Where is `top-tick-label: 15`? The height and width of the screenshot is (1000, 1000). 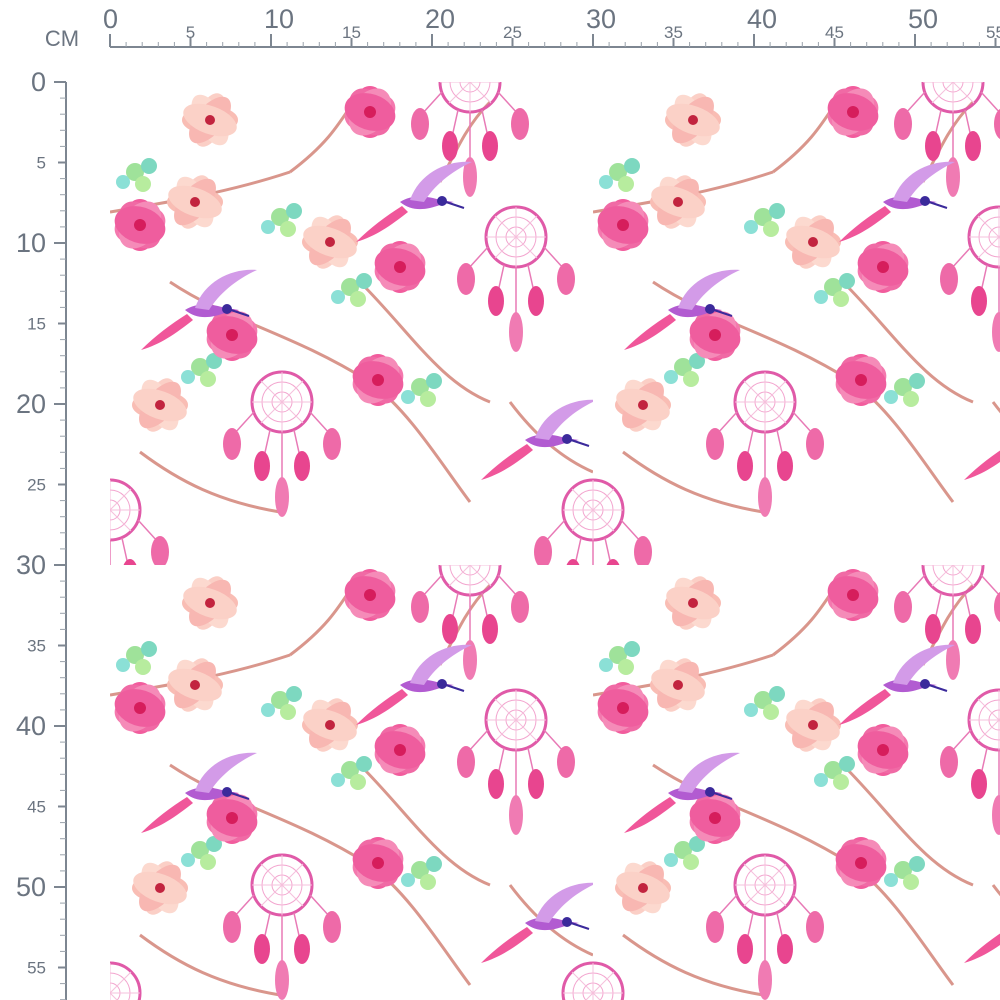 top-tick-label: 15 is located at coordinates (351, 32).